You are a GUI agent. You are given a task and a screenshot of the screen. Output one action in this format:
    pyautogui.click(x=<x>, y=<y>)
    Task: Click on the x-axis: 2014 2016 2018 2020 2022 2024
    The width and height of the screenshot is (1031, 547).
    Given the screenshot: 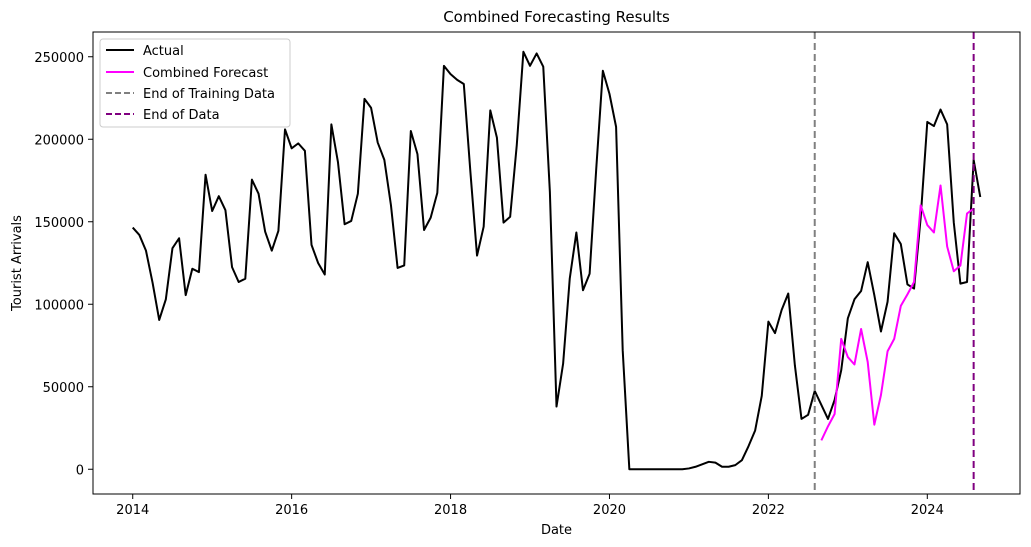 What is the action you would take?
    pyautogui.click(x=530, y=506)
    